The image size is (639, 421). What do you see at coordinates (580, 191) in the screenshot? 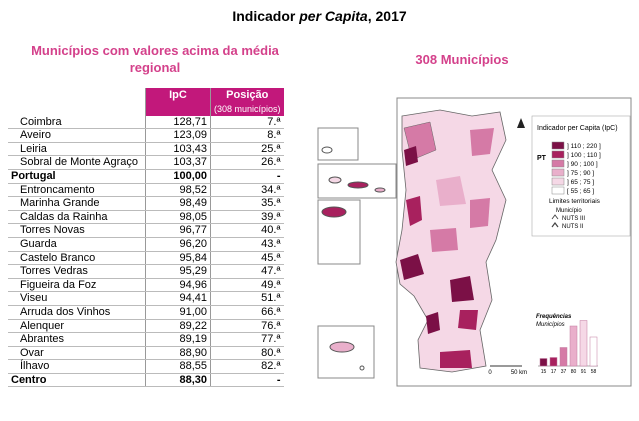
I see `legend-label: [ 55 ; 65 ]` at bounding box center [580, 191].